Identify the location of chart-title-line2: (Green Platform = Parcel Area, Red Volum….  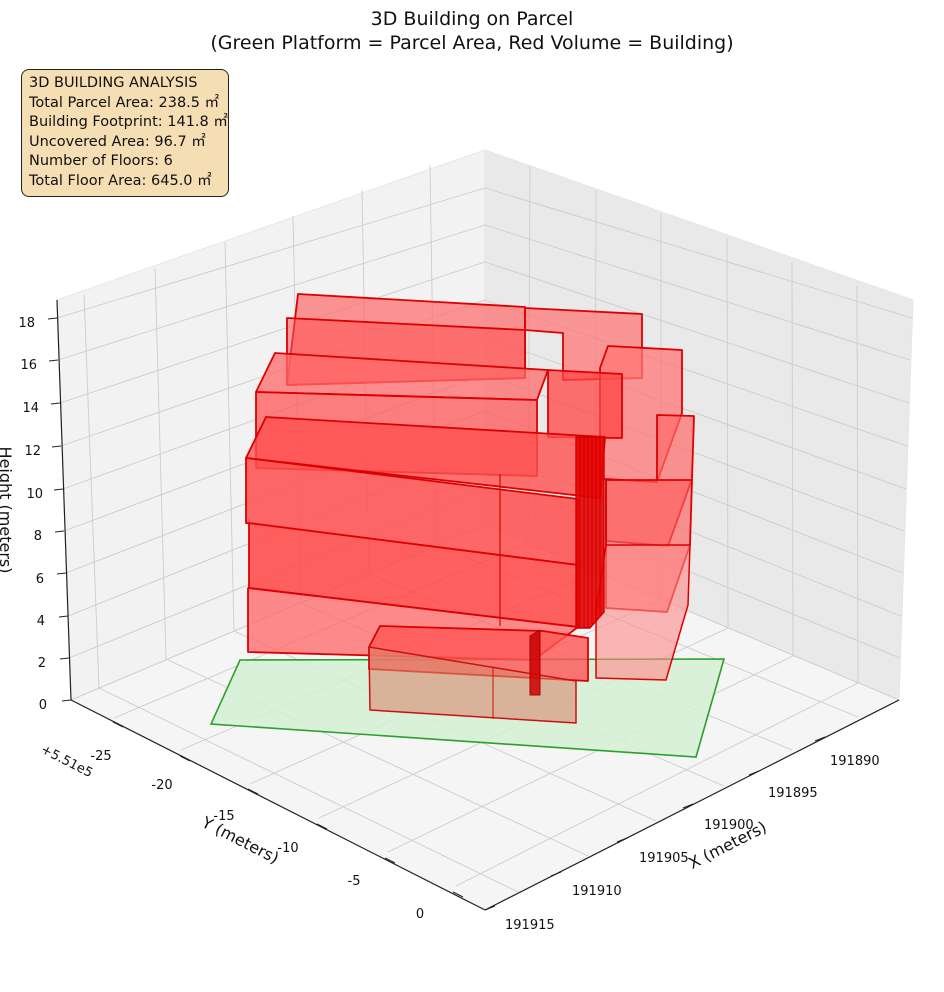
(471, 43).